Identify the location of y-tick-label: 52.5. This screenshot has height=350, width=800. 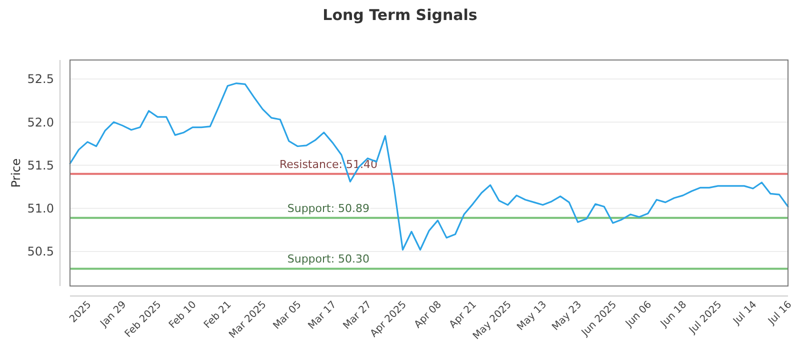
(40, 79).